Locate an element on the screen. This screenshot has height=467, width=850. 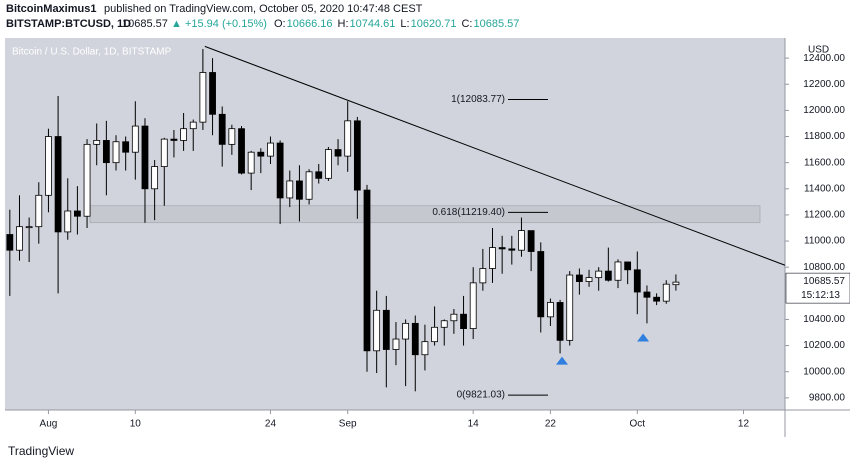
ohlc-value: 10744.61 is located at coordinates (373, 24).